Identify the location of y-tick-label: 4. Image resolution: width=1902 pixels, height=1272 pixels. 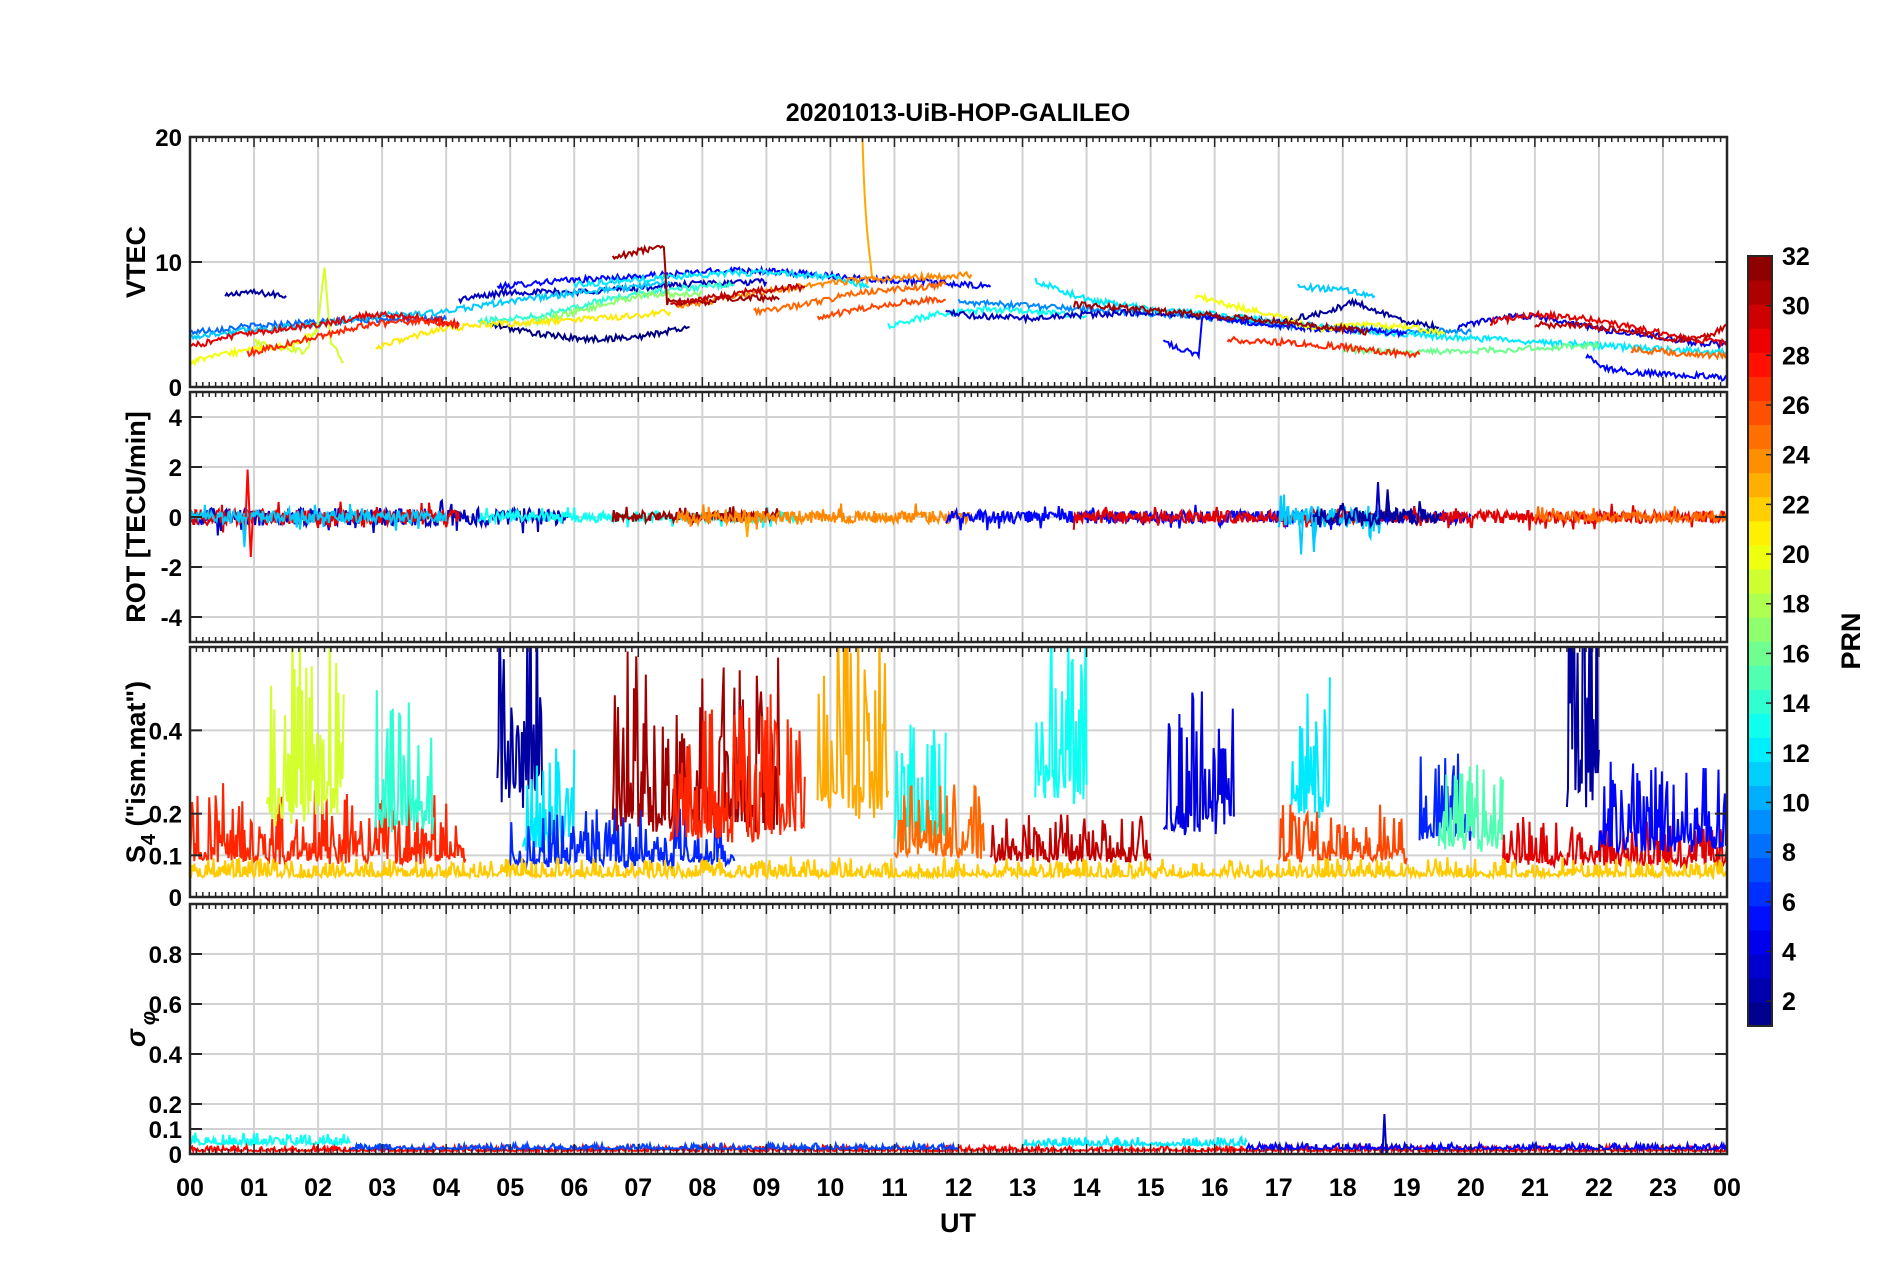
(176, 418).